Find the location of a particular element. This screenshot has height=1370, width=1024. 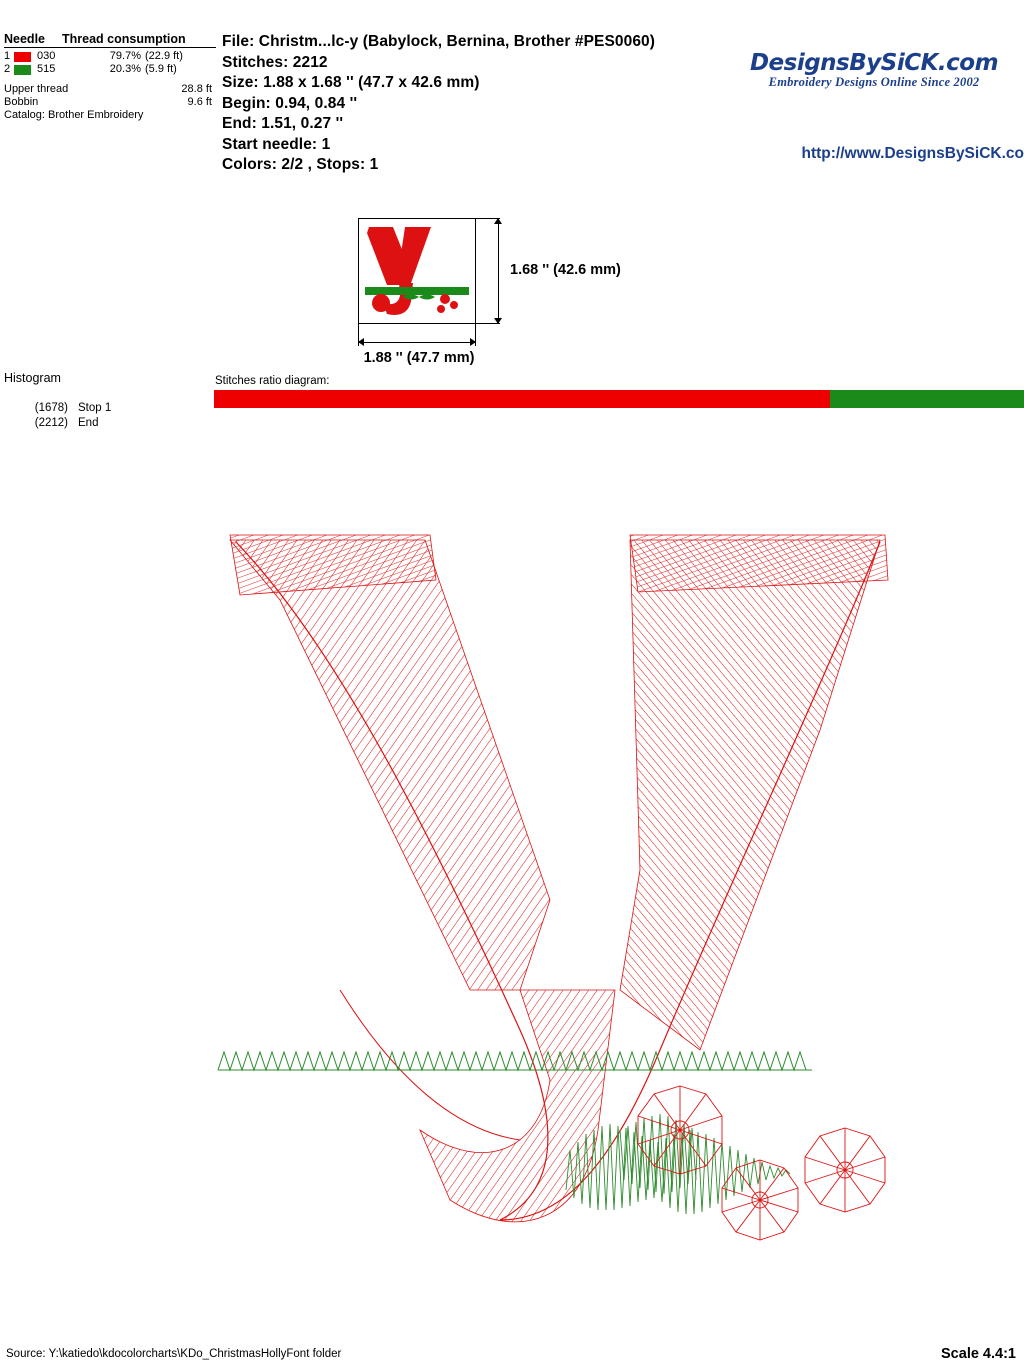

brand-tagline: Embroidery Designs Online Since 2002 is located at coordinates (874, 82).